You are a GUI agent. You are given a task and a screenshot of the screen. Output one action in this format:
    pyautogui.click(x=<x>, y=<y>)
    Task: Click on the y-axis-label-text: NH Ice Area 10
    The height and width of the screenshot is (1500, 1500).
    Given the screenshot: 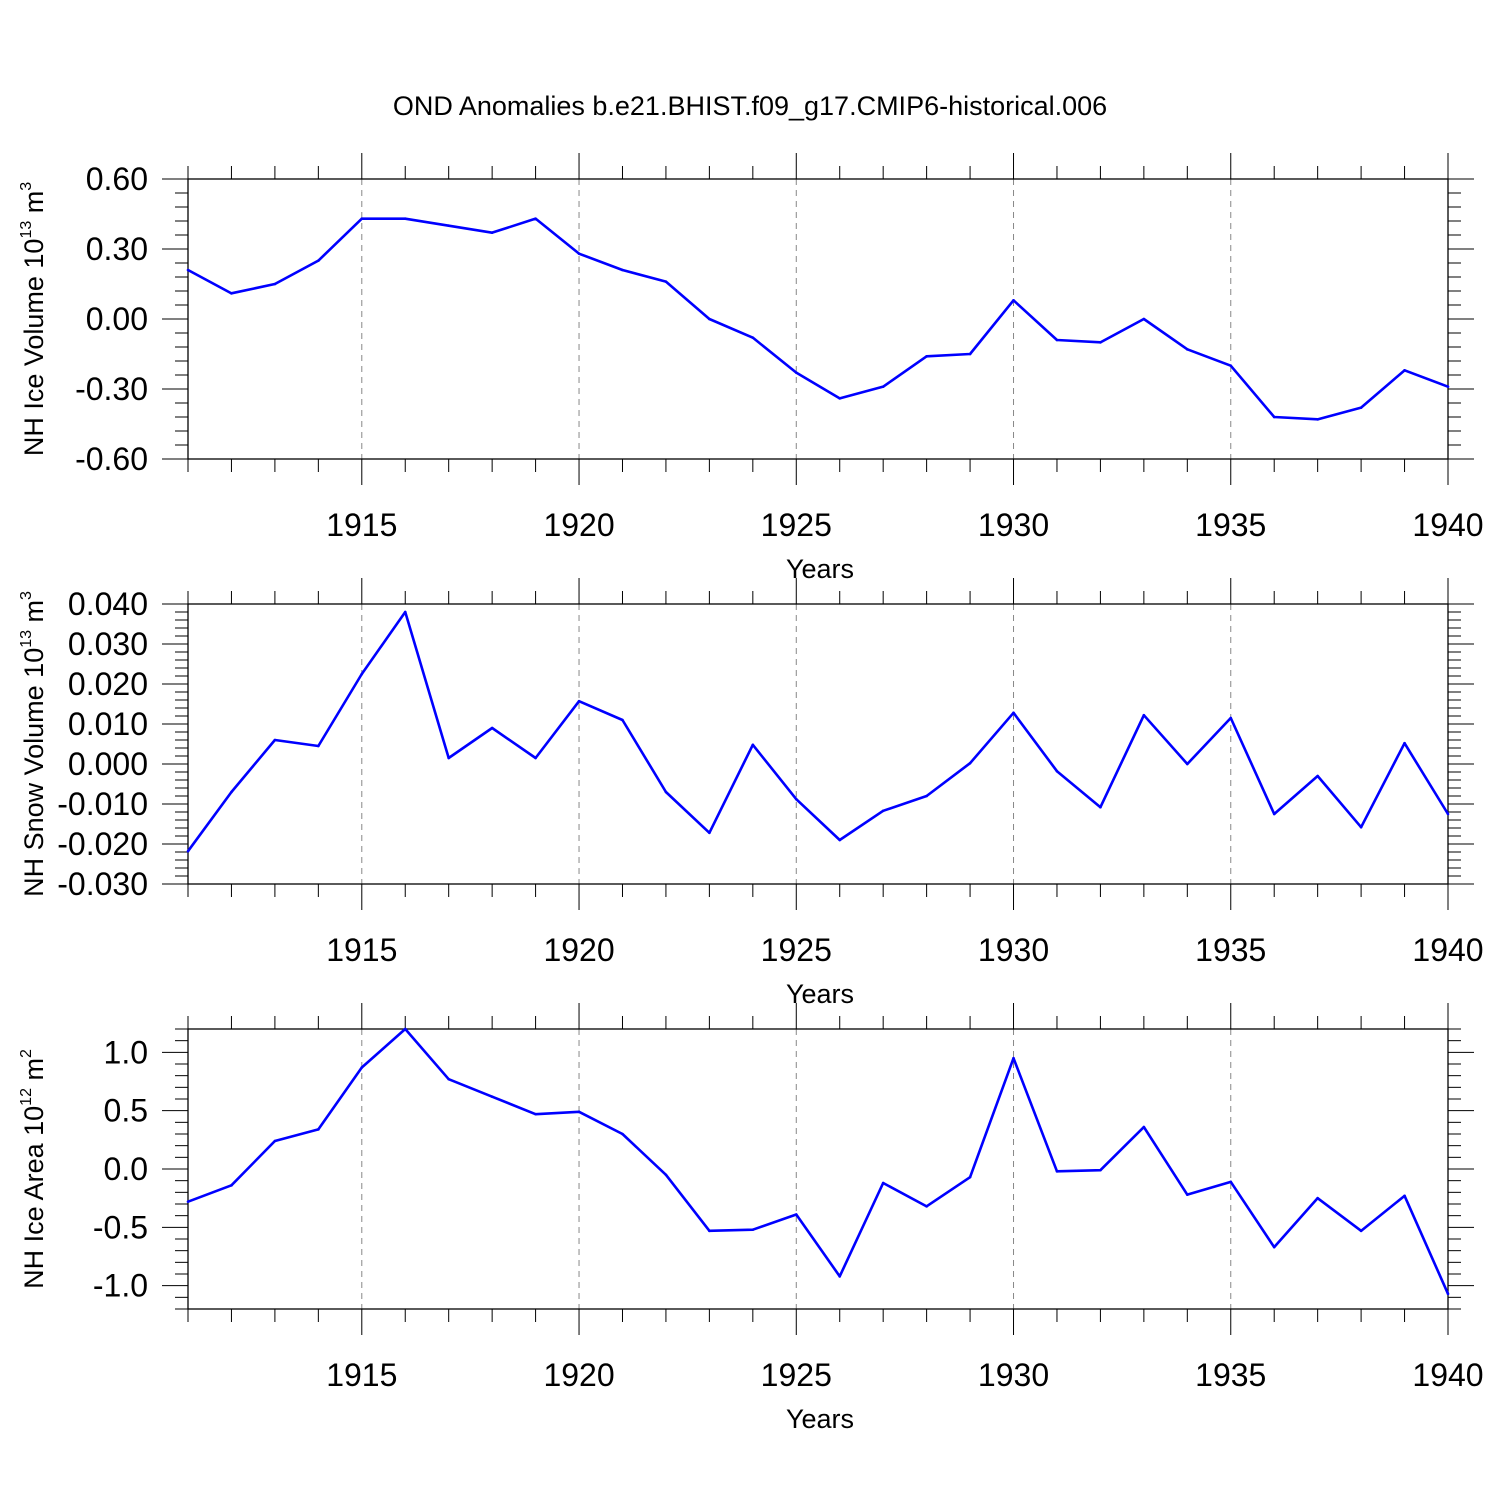 What is the action you would take?
    pyautogui.click(x=34, y=1197)
    